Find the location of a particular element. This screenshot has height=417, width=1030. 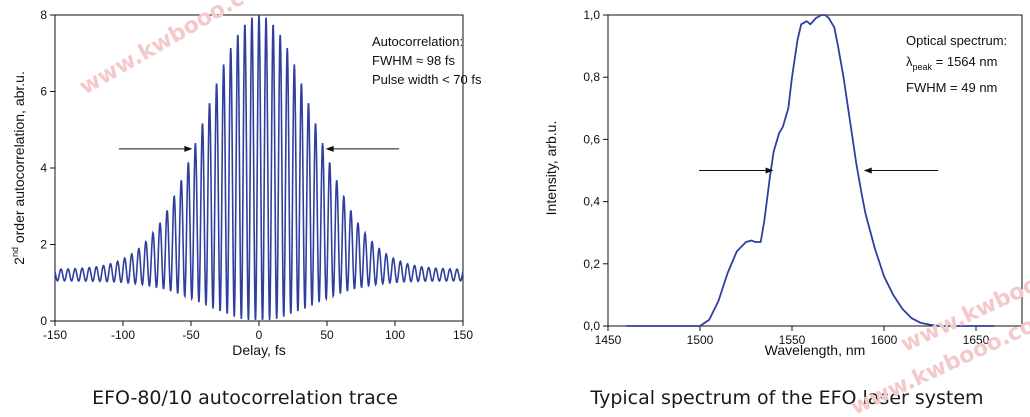

spectrum-annotation-line-2: λpeak = 1564 nm is located at coordinates (951, 63).